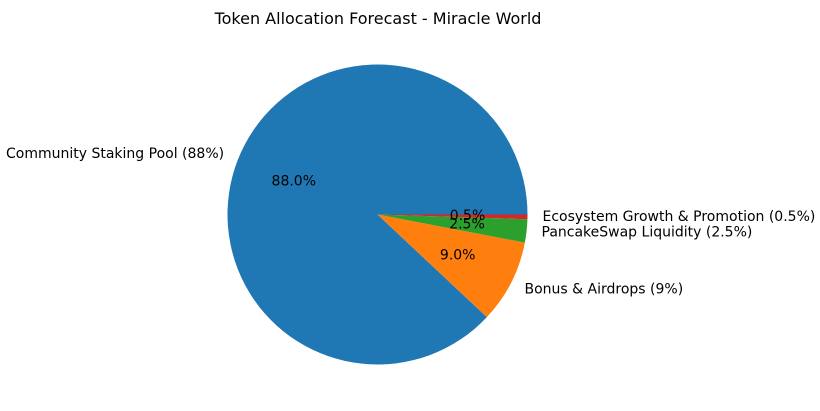  I want to click on slice-label-2: PancakeSwap Liquidity (2.5%), so click(647, 233).